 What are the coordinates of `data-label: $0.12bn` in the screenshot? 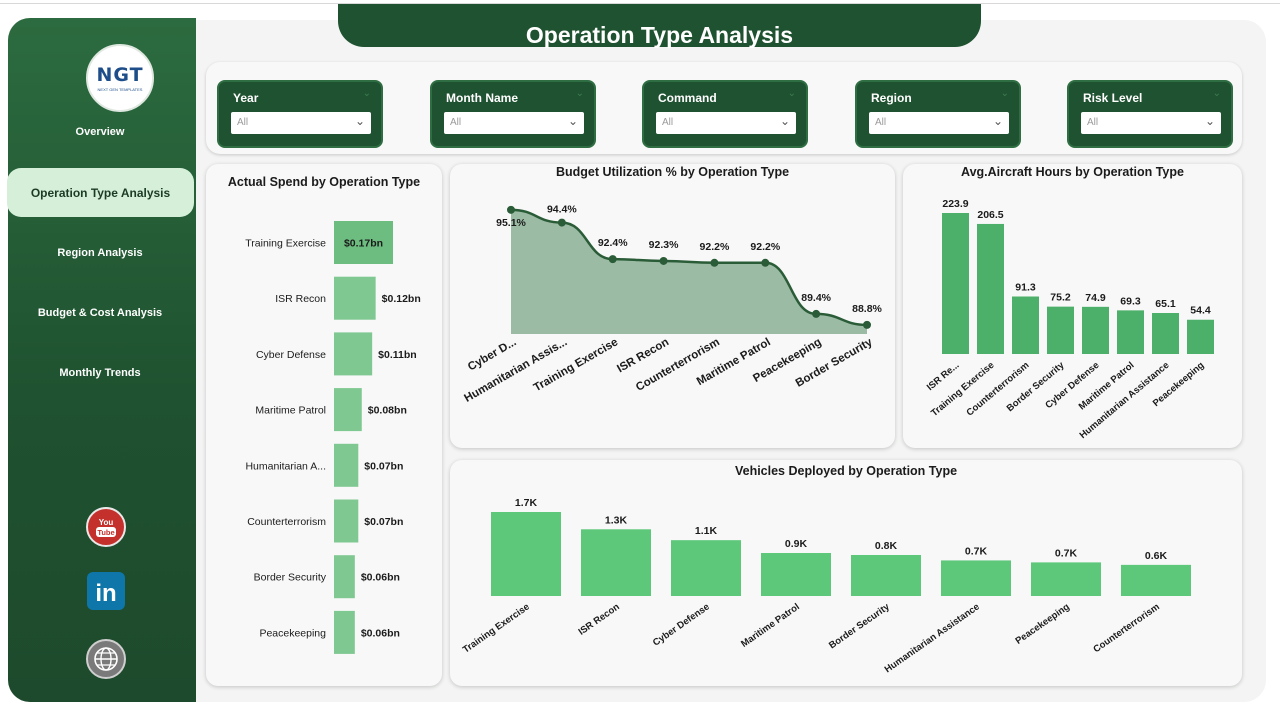 It's located at (401, 299).